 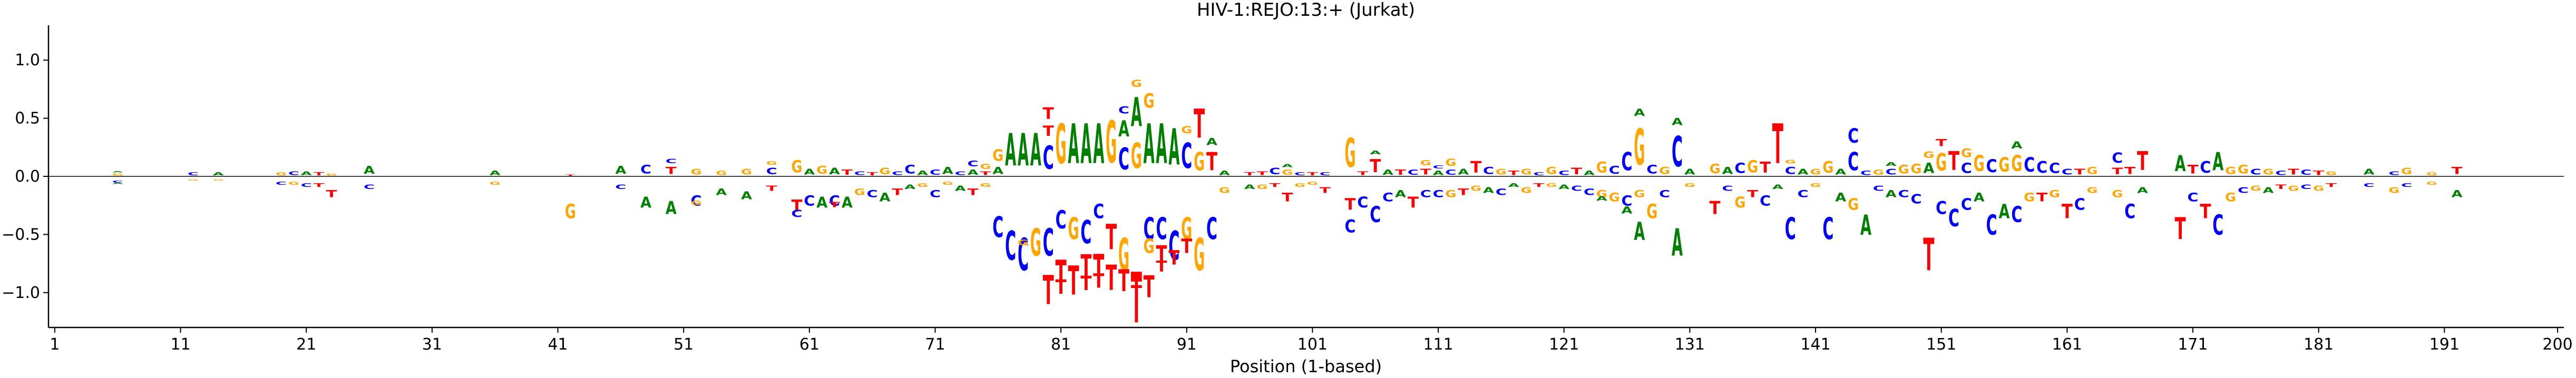 I want to click on x-tick-label: 1, so click(x=55, y=344).